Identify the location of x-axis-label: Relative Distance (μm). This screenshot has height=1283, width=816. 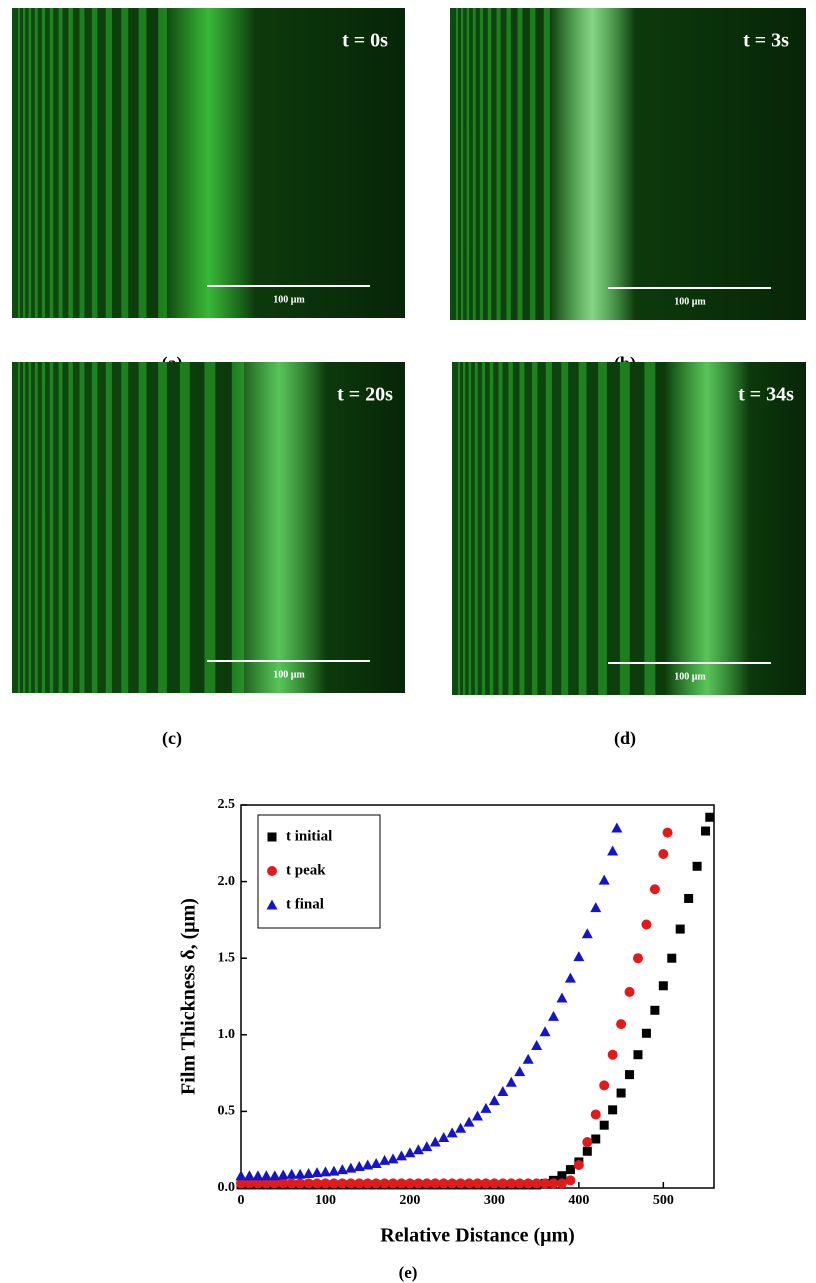
(477, 1236).